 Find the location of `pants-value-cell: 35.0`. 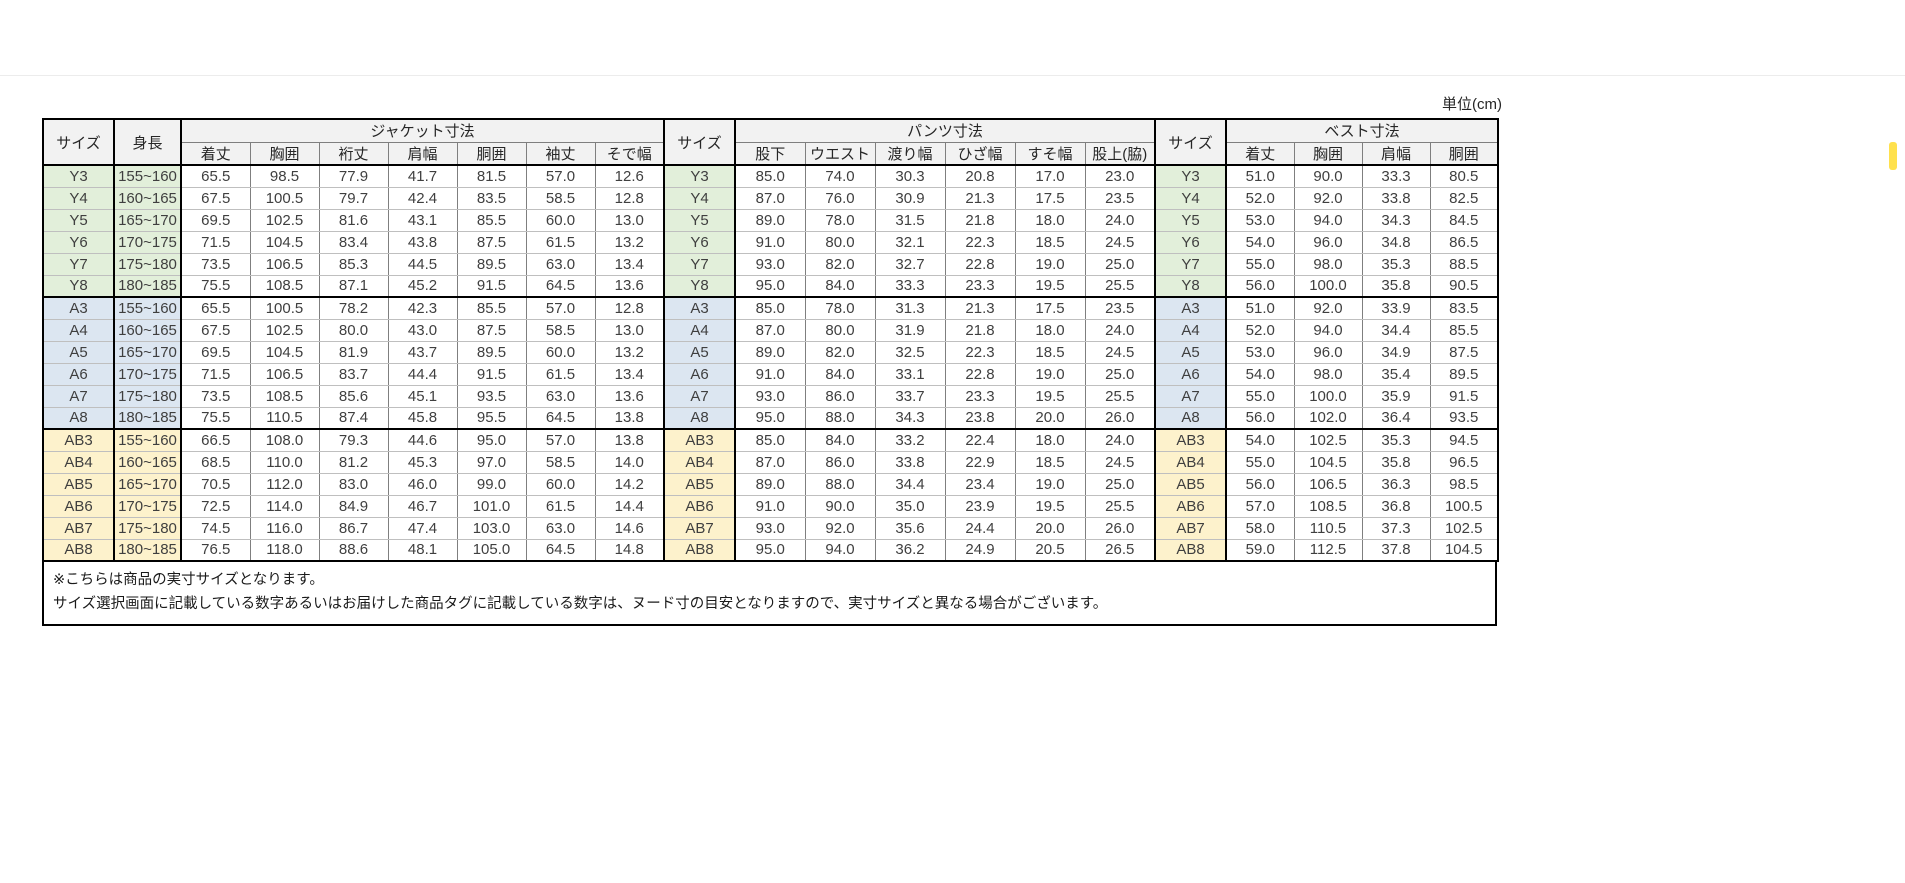

pants-value-cell: 35.0 is located at coordinates (910, 506).